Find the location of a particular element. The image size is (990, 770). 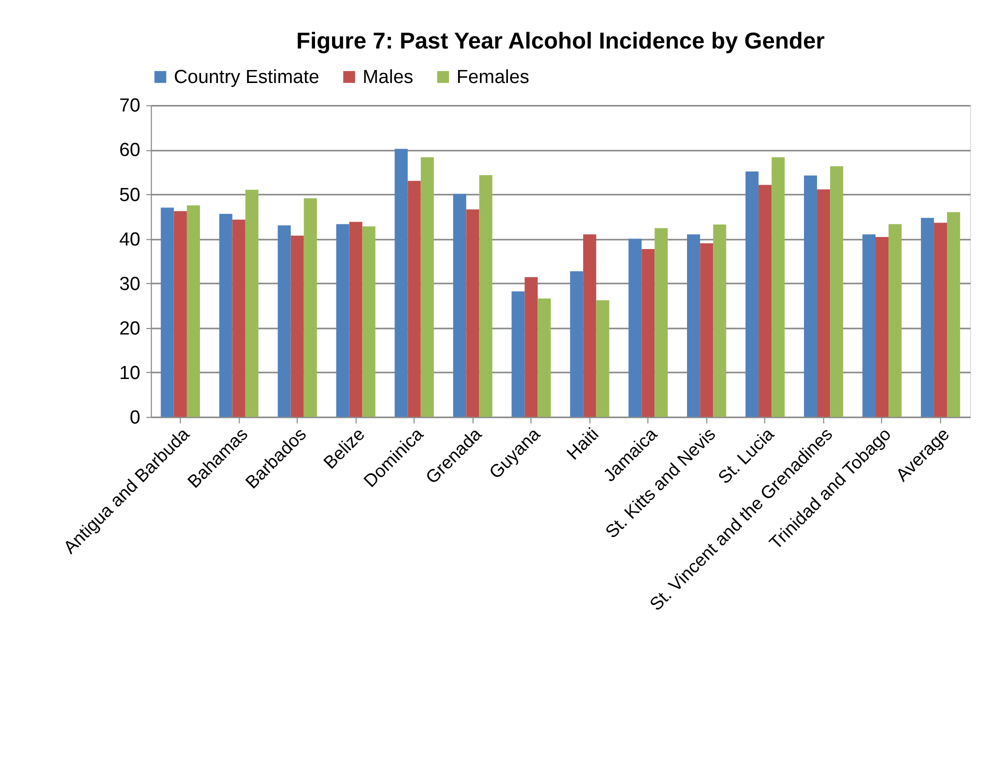

y-tick-label: 40 is located at coordinates (129, 239).